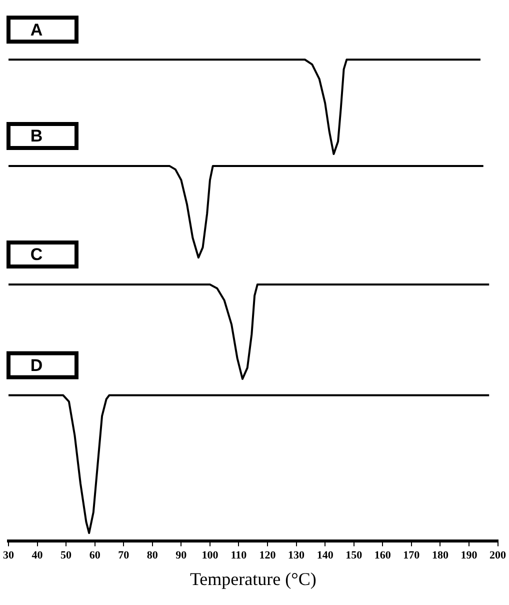  I want to click on x-tick-label: 80, so click(152, 556).